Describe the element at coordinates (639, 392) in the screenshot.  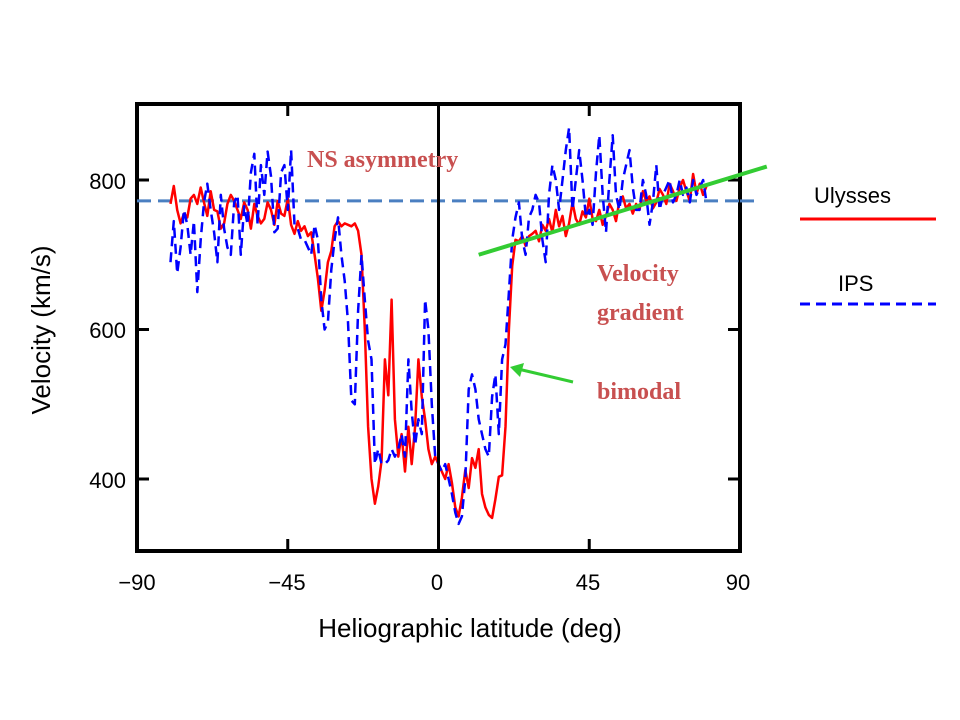
I see `annotation-bimodal: bimodal` at that location.